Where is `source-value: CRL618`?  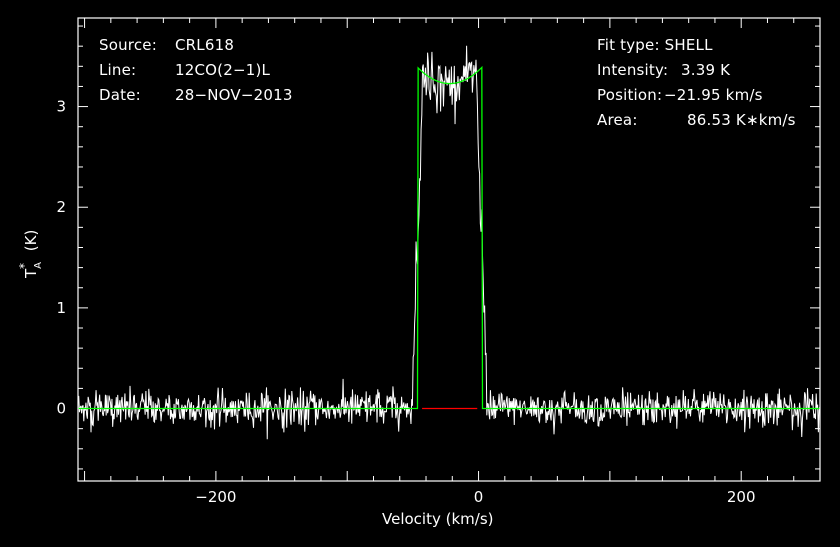 source-value: CRL618 is located at coordinates (205, 45).